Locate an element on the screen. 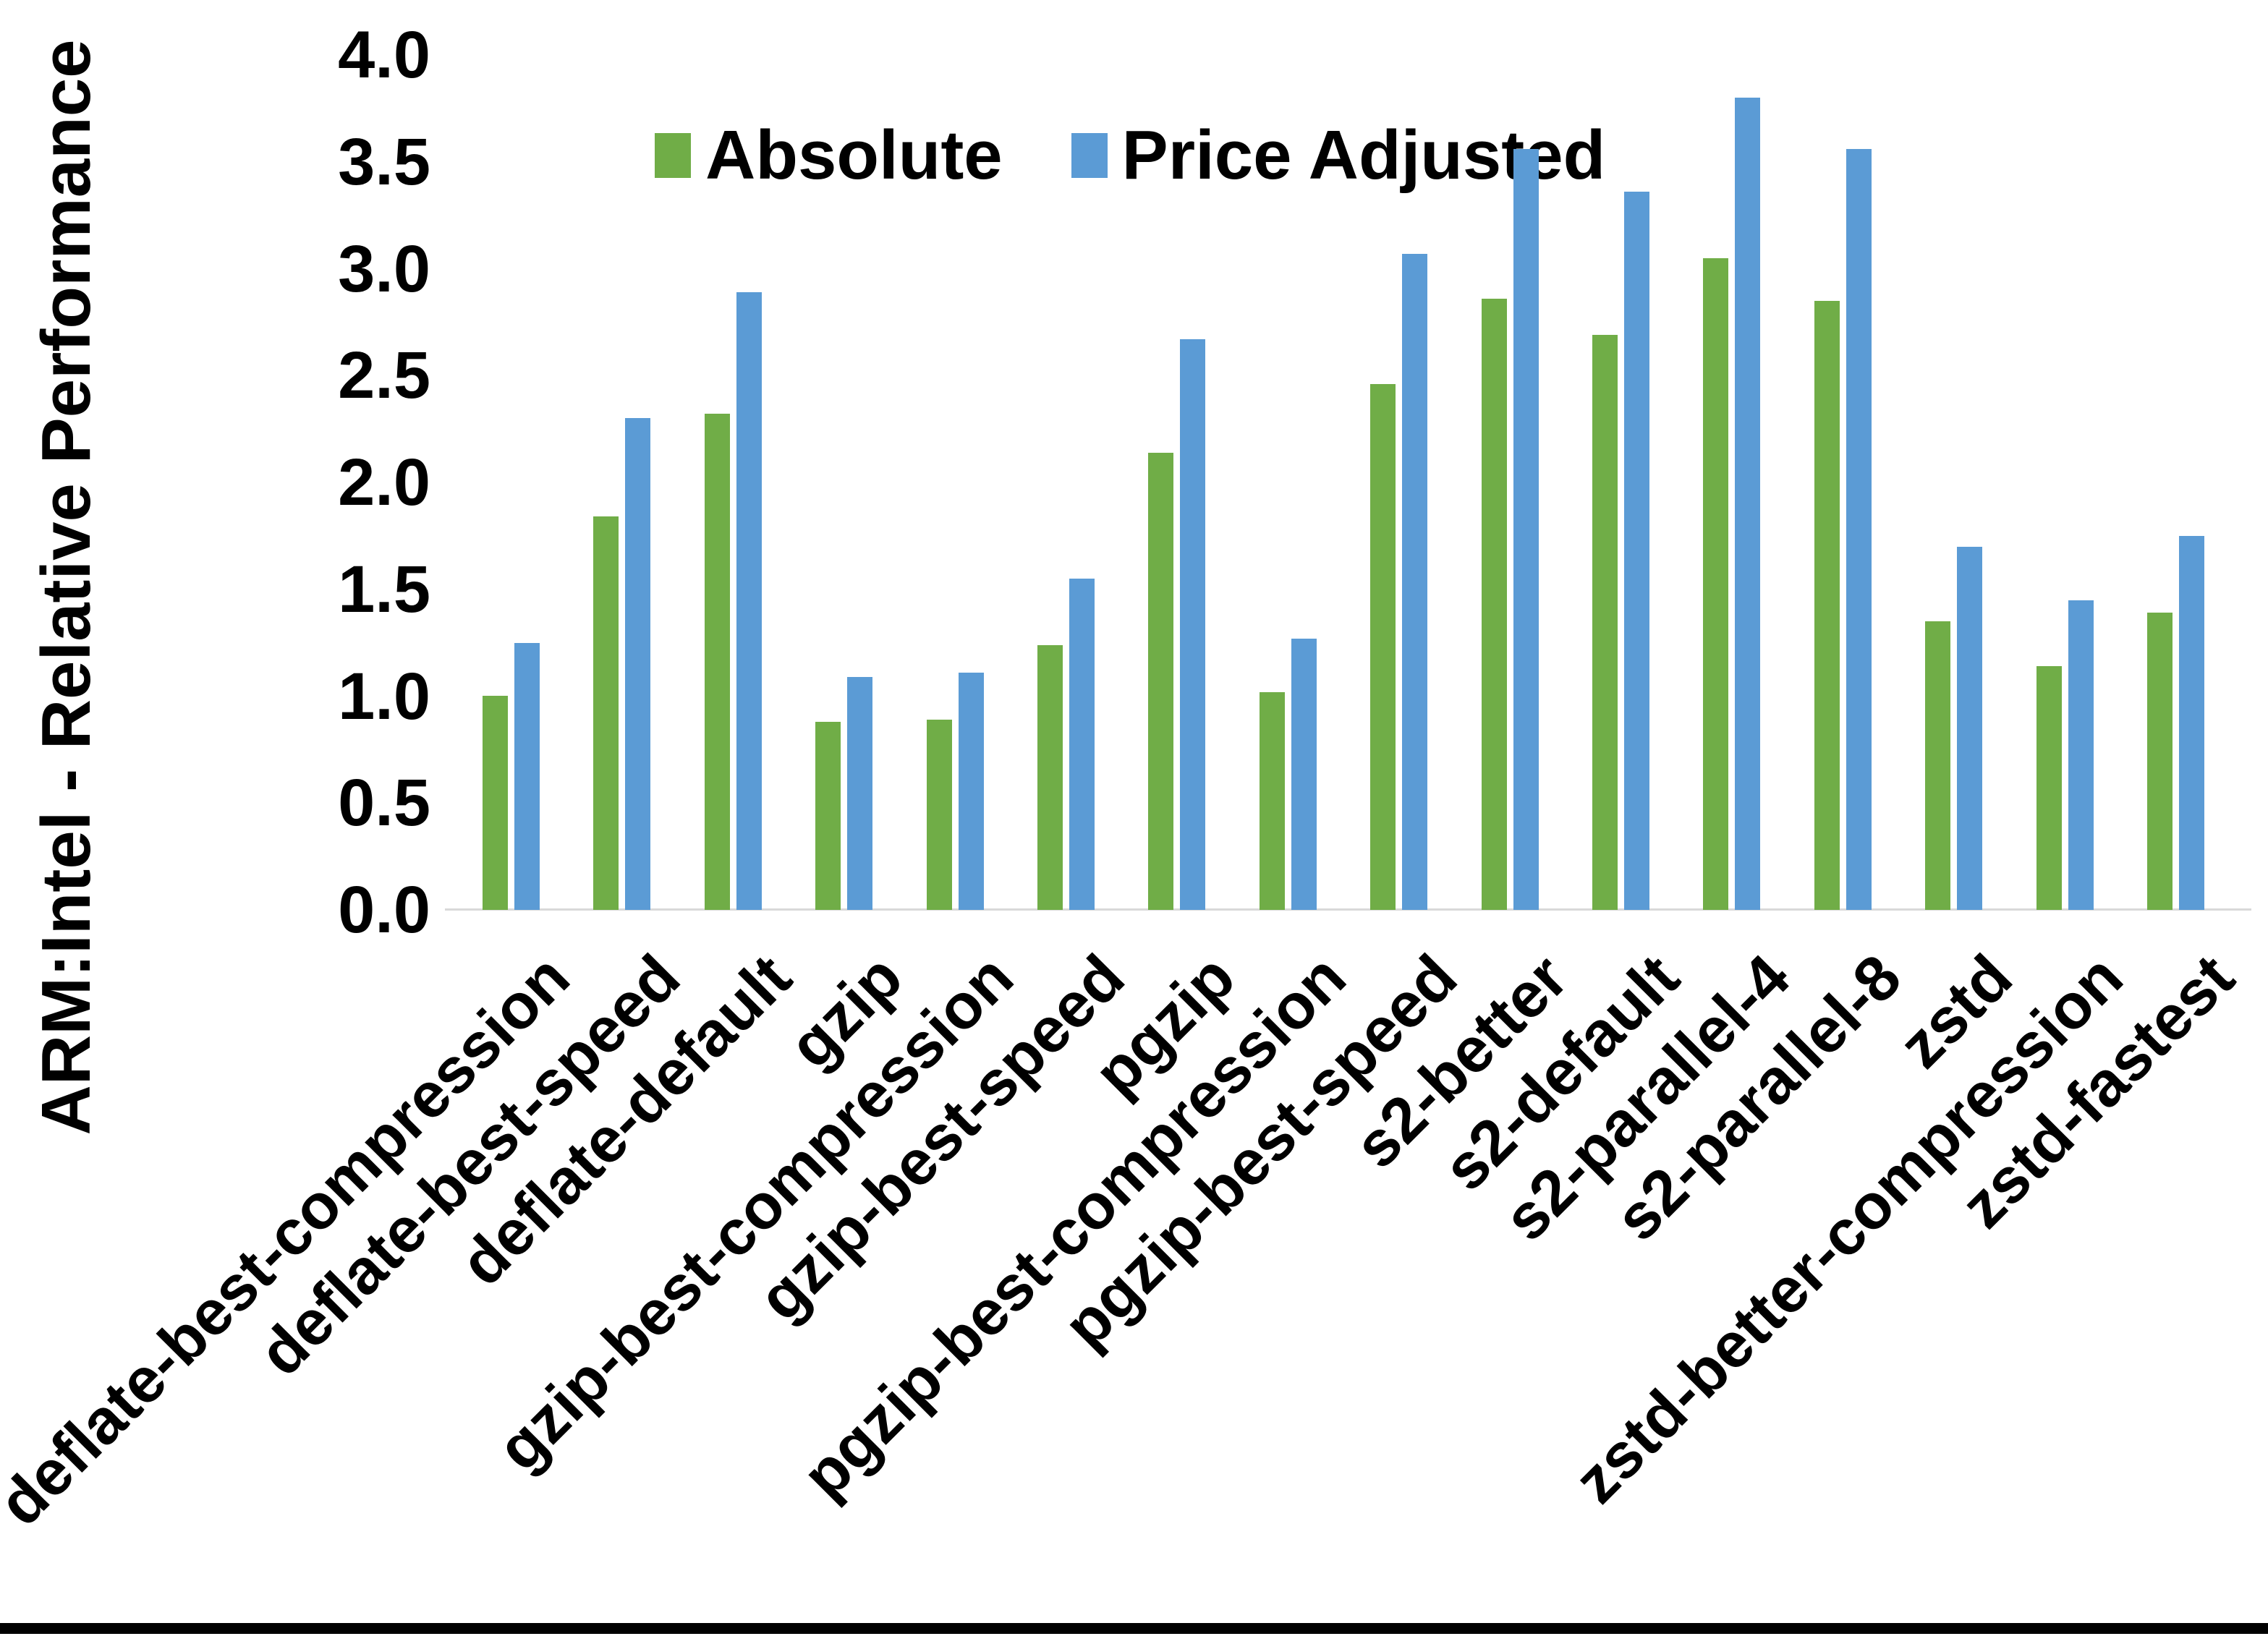 The image size is (2268, 1644). y-tick-0.0: 0.0 is located at coordinates (384, 910).